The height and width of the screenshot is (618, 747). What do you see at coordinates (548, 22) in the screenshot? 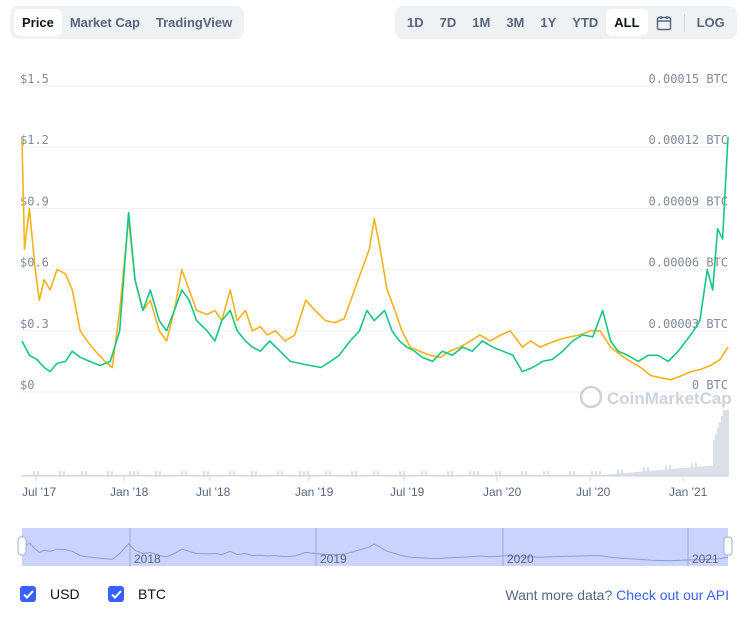
I see `range-1y-button: 1Y` at bounding box center [548, 22].